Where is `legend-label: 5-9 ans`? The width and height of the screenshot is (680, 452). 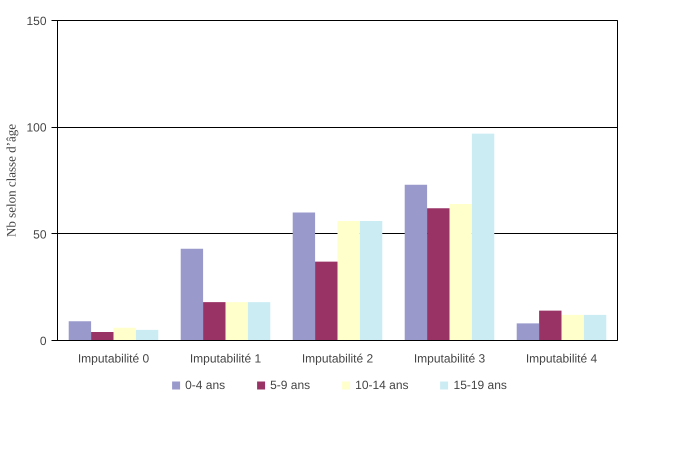 legend-label: 5-9 ans is located at coordinates (290, 385).